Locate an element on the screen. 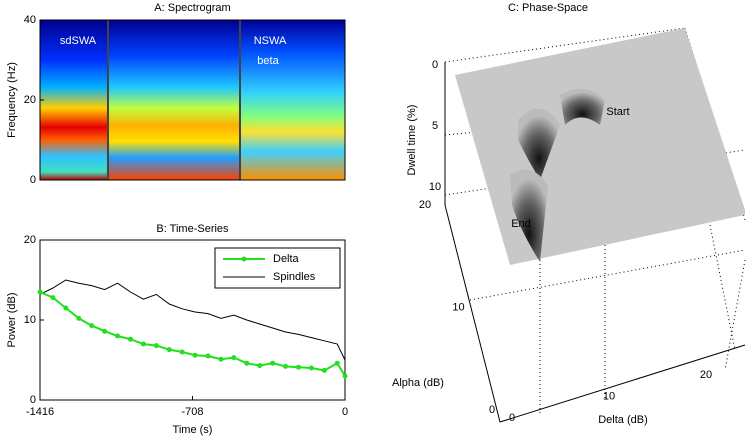  x-tick-label: -1416 is located at coordinates (40, 412).